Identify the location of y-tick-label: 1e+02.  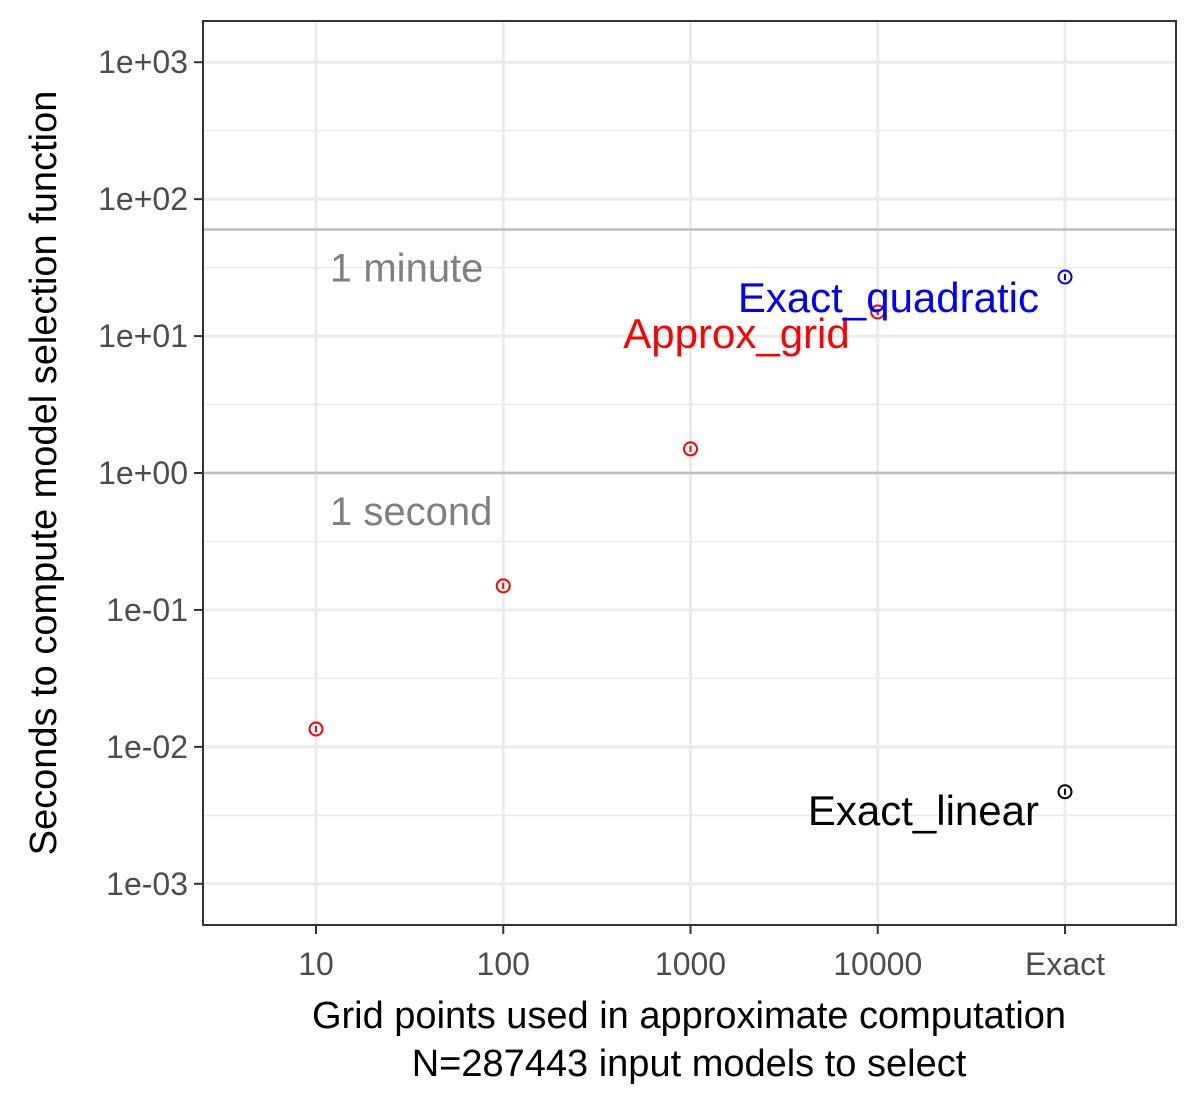
(143, 199).